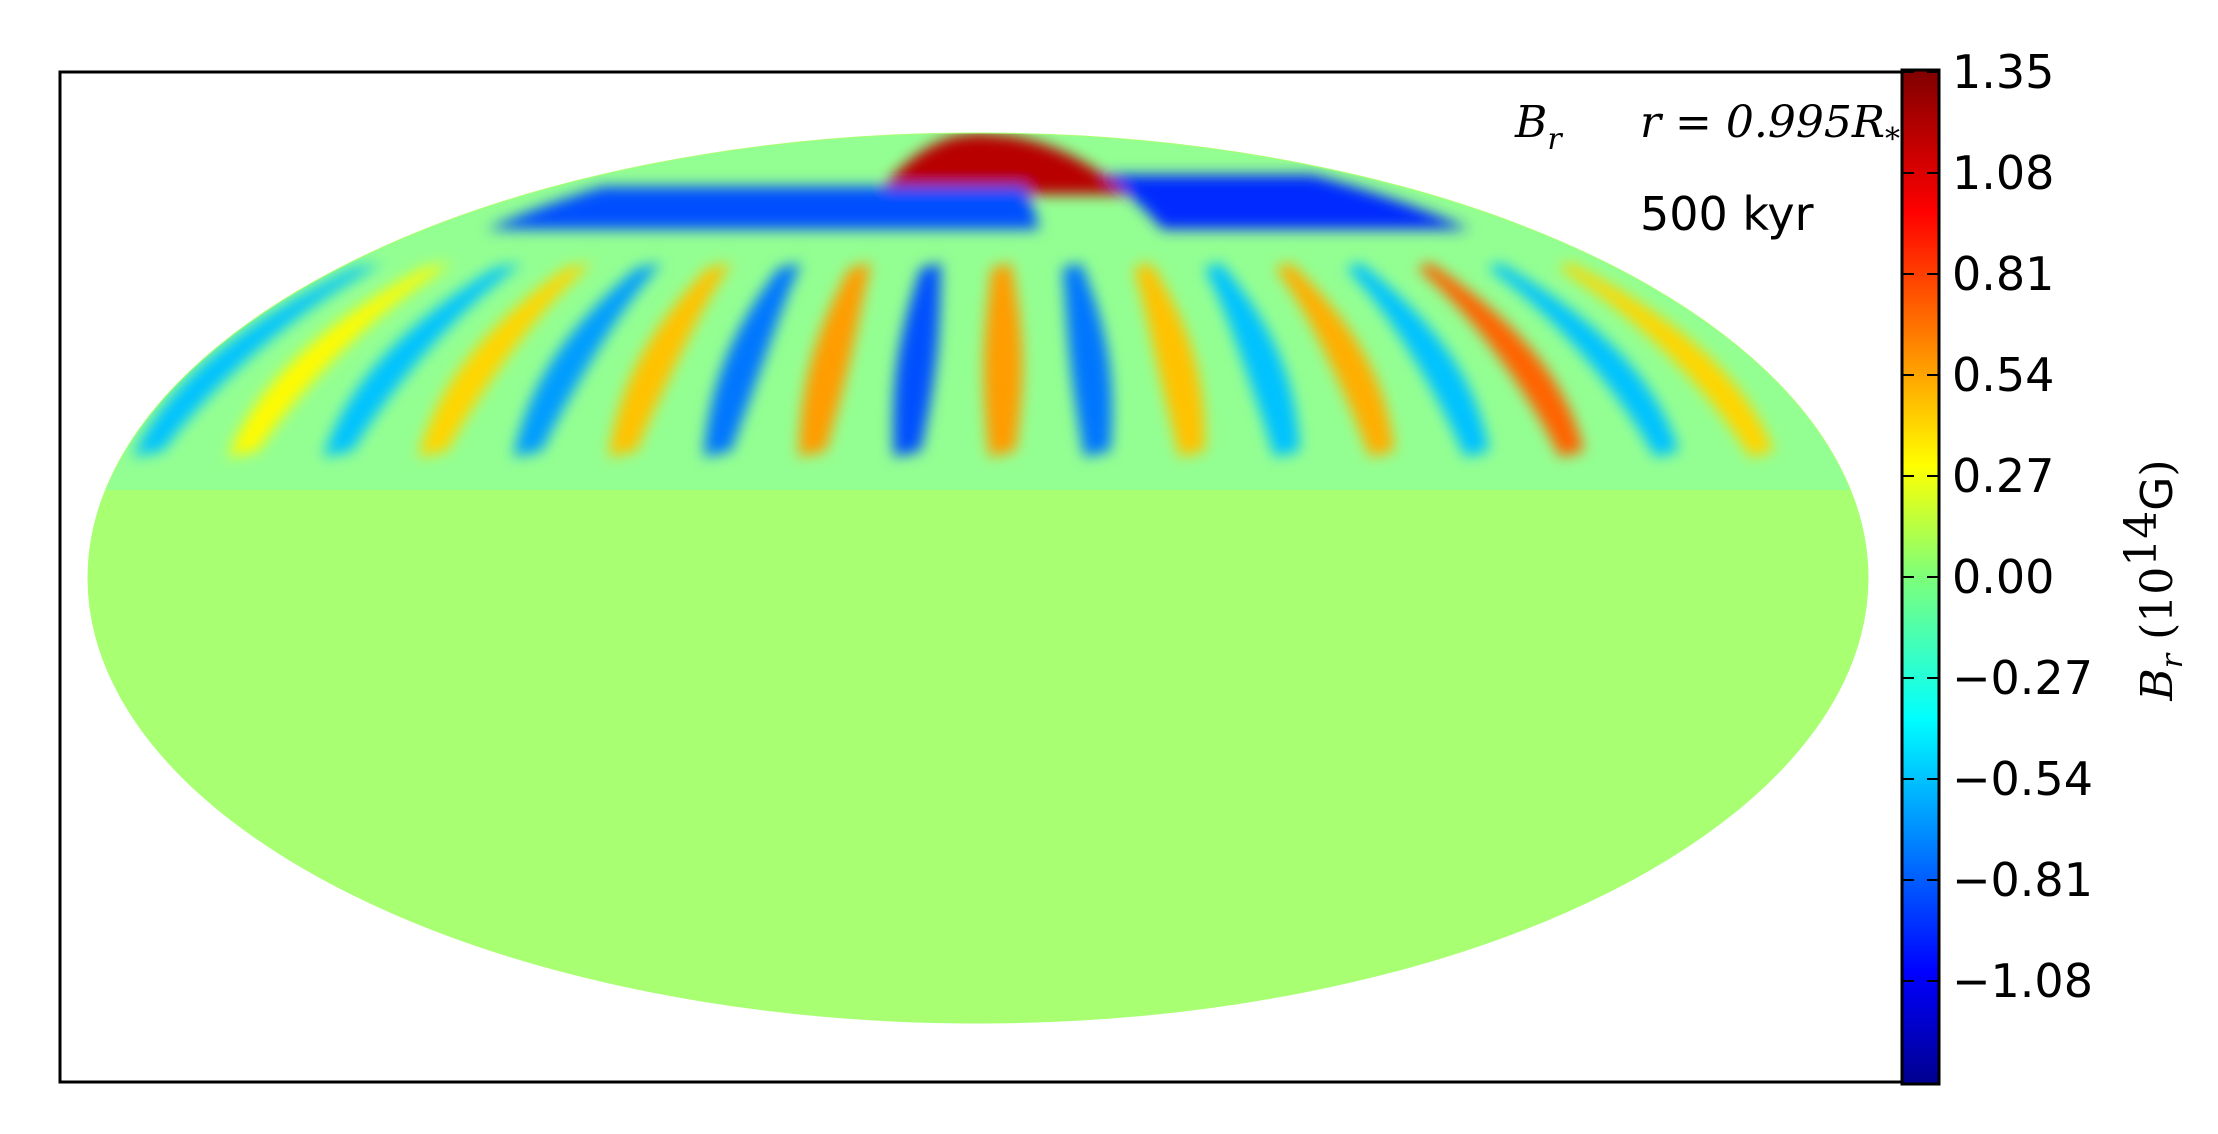 The height and width of the screenshot is (1134, 2218). Describe the element at coordinates (1538, 127) in the screenshot. I see `field-label: Br` at that location.